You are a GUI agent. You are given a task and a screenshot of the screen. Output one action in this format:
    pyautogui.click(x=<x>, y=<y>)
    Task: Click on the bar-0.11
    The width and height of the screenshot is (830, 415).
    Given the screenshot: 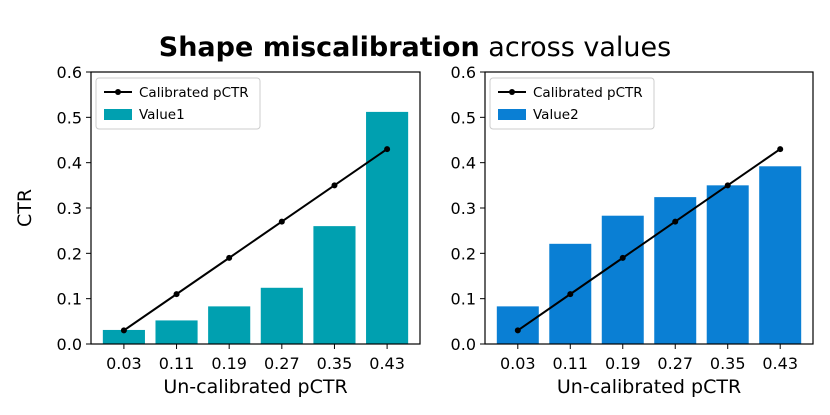 What is the action you would take?
    pyautogui.click(x=176, y=332)
    